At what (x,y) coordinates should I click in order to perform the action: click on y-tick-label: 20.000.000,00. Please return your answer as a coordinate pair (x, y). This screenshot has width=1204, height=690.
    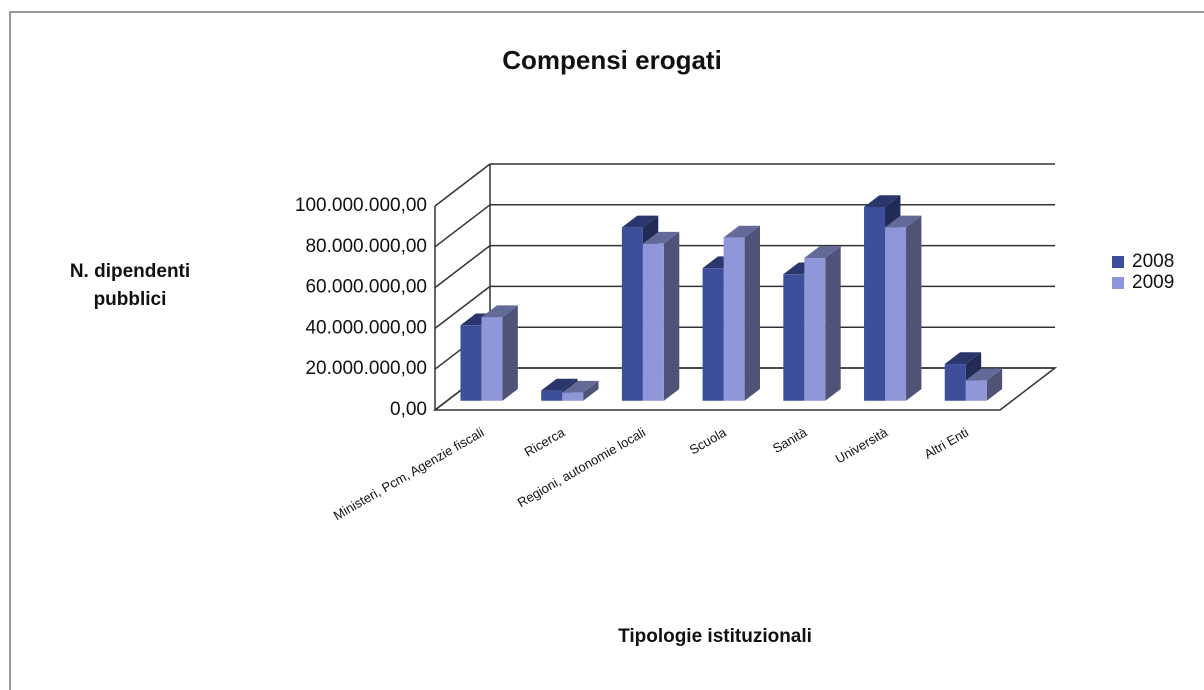
    Looking at the image, I should click on (366, 368).